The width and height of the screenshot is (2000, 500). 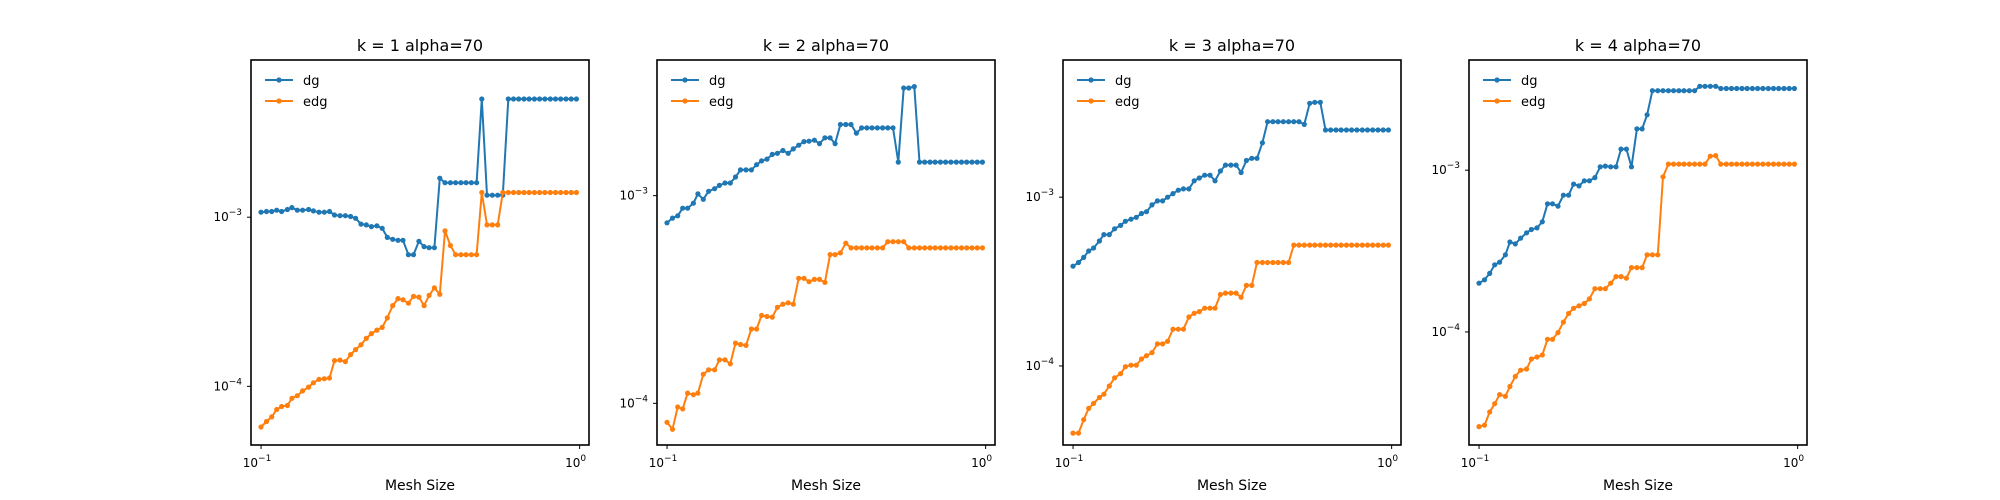 What do you see at coordinates (702, 92) in the screenshot?
I see `legend: dg edg` at bounding box center [702, 92].